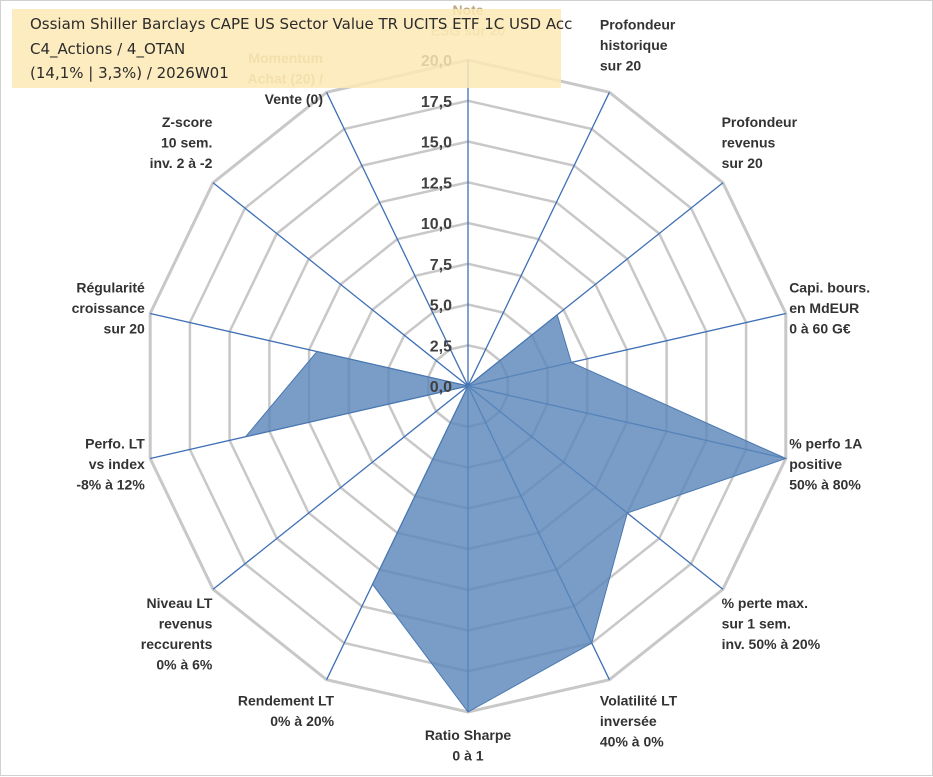 This screenshot has width=933, height=777. Describe the element at coordinates (177, 634) in the screenshot. I see `axis-label: Niveau LT revenus reccurents 0% à 6%` at that location.